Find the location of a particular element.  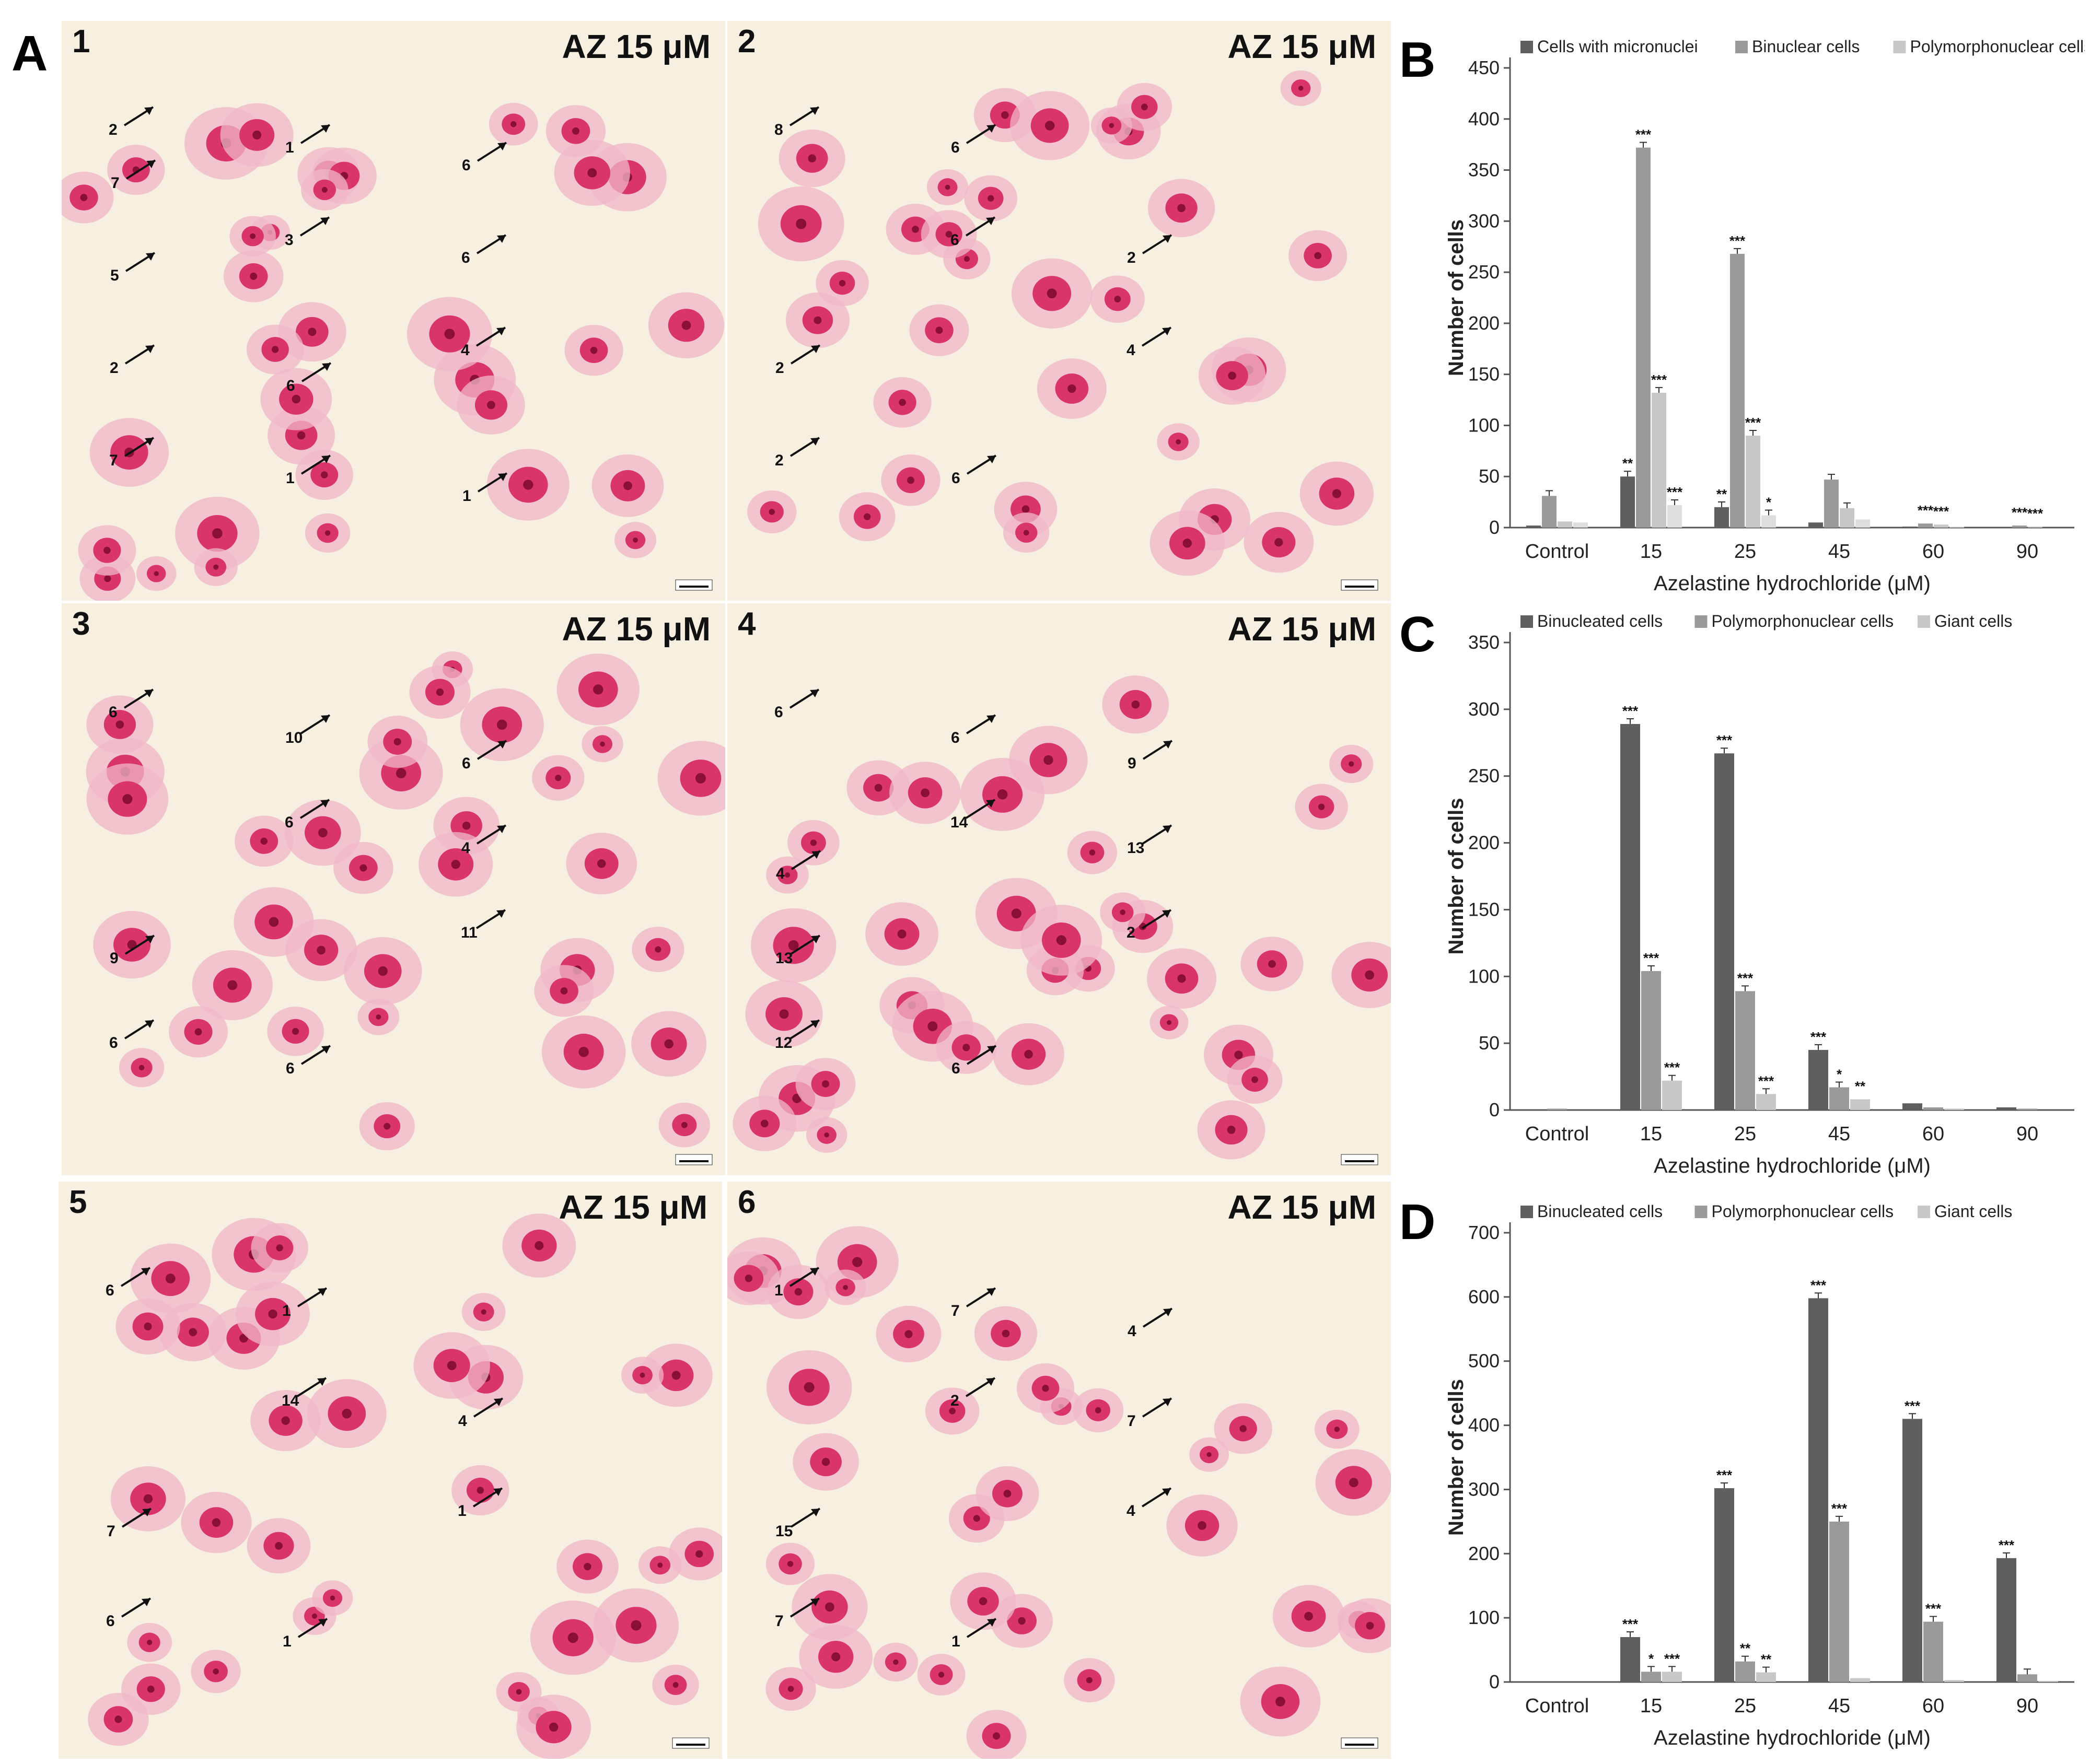

x-tick-label: 60 is located at coordinates (1933, 1134).